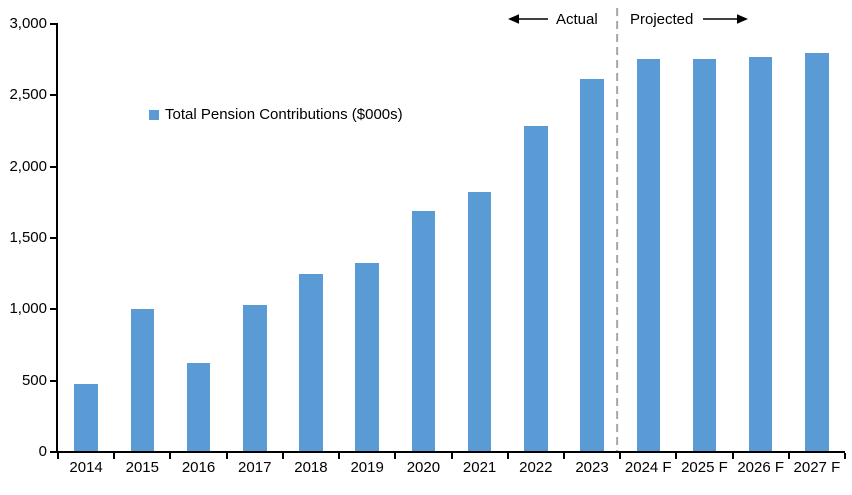  What do you see at coordinates (817, 467) in the screenshot?
I see `x-axis-category-label: 2027 F` at bounding box center [817, 467].